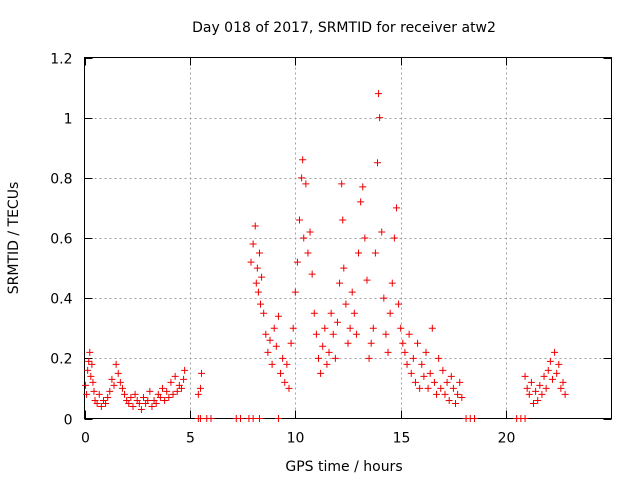 The image size is (640, 480). I want to click on y-tick-label: 0.4, so click(61, 300).